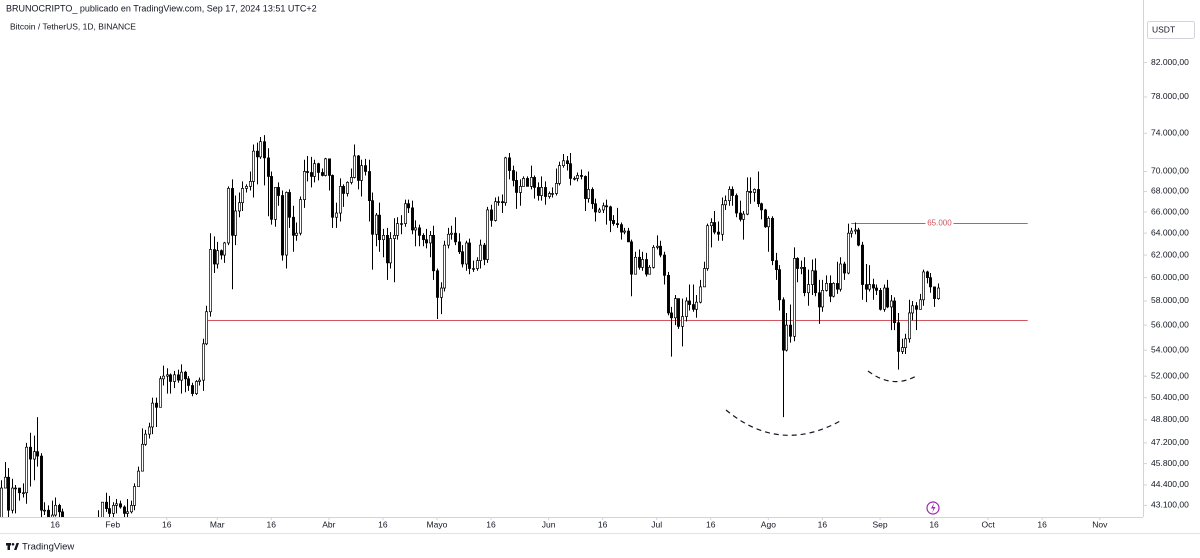 The height and width of the screenshot is (558, 1200). I want to click on y-tick-label: 56.000,00, so click(1170, 324).